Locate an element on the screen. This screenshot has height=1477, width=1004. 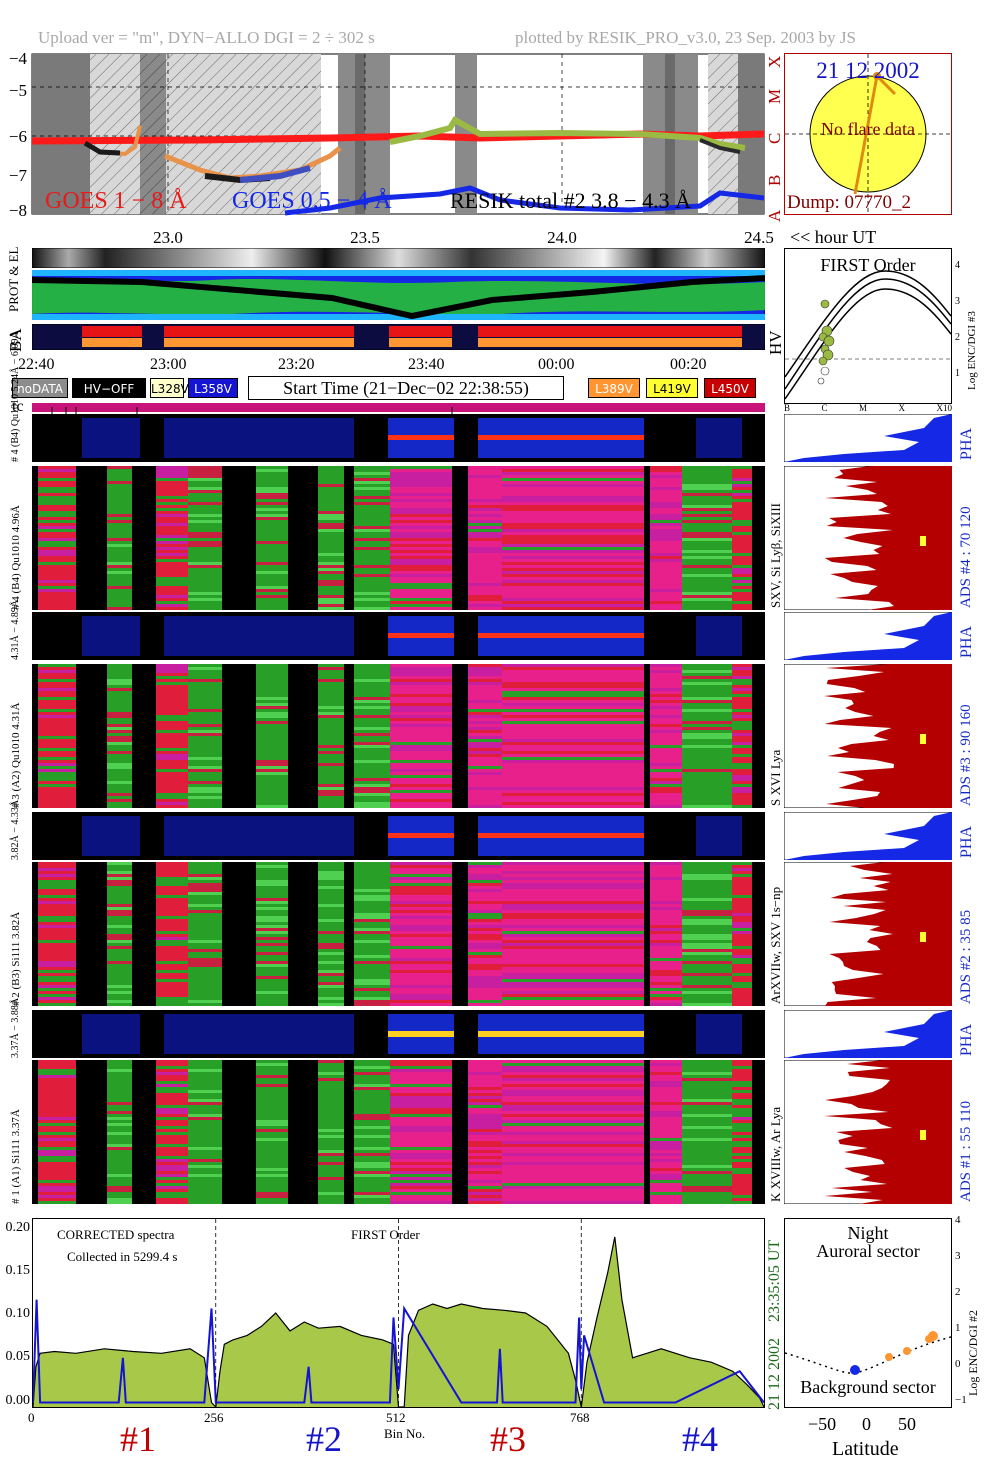
spectrum-ytick: 0.15 is located at coordinates (18, 1270).